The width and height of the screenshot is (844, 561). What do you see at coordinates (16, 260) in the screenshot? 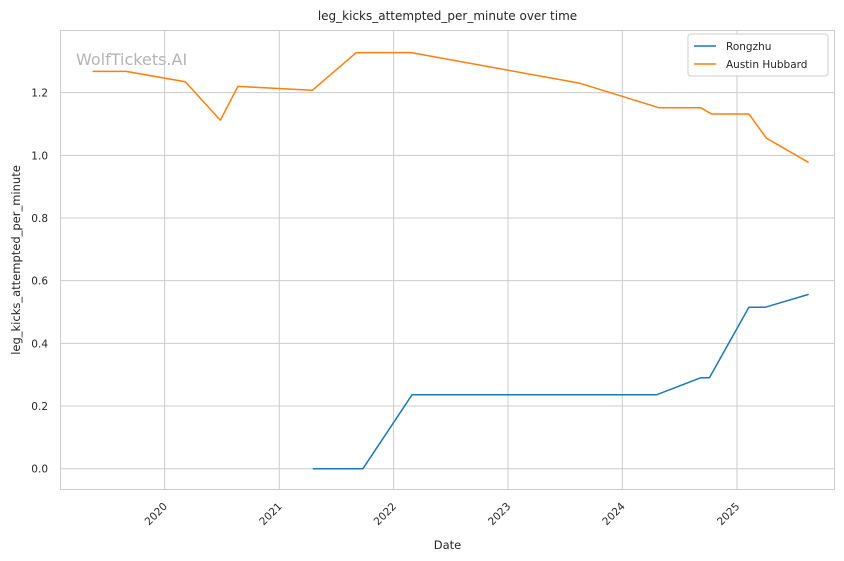
I see `y-axis-label: leg_kicks_attempted_per_minute` at bounding box center [16, 260].